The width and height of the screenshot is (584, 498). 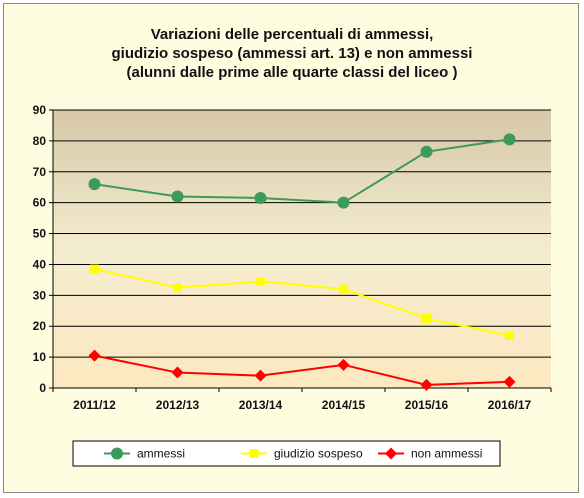 What do you see at coordinates (427, 405) in the screenshot?
I see `x-tick-label: 2015/16` at bounding box center [427, 405].